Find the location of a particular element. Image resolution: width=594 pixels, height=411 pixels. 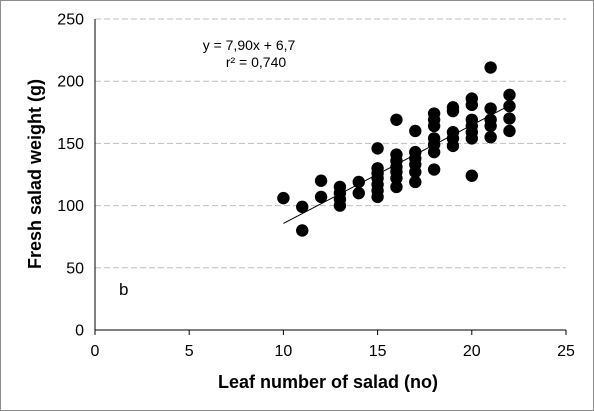

x-tick-labels: 0 5 10 15 20 25 is located at coordinates (333, 351).